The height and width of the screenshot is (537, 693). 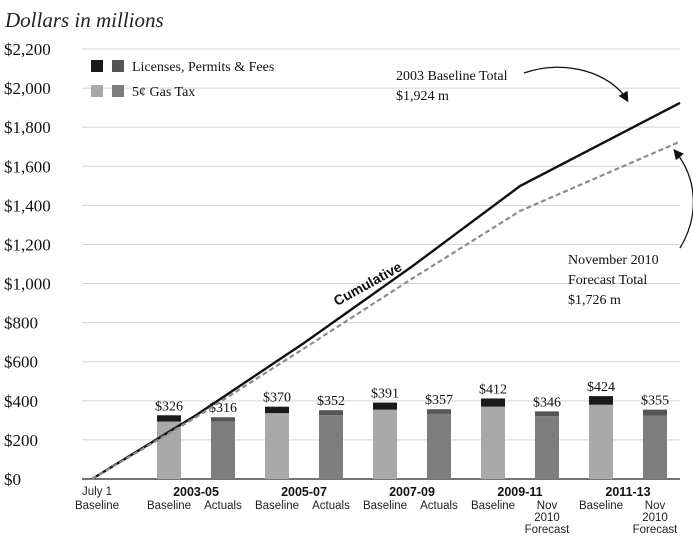 What do you see at coordinates (412, 429) in the screenshot?
I see `bars: $326 $316$370 $352$391 $357$412$346$424$355` at bounding box center [412, 429].